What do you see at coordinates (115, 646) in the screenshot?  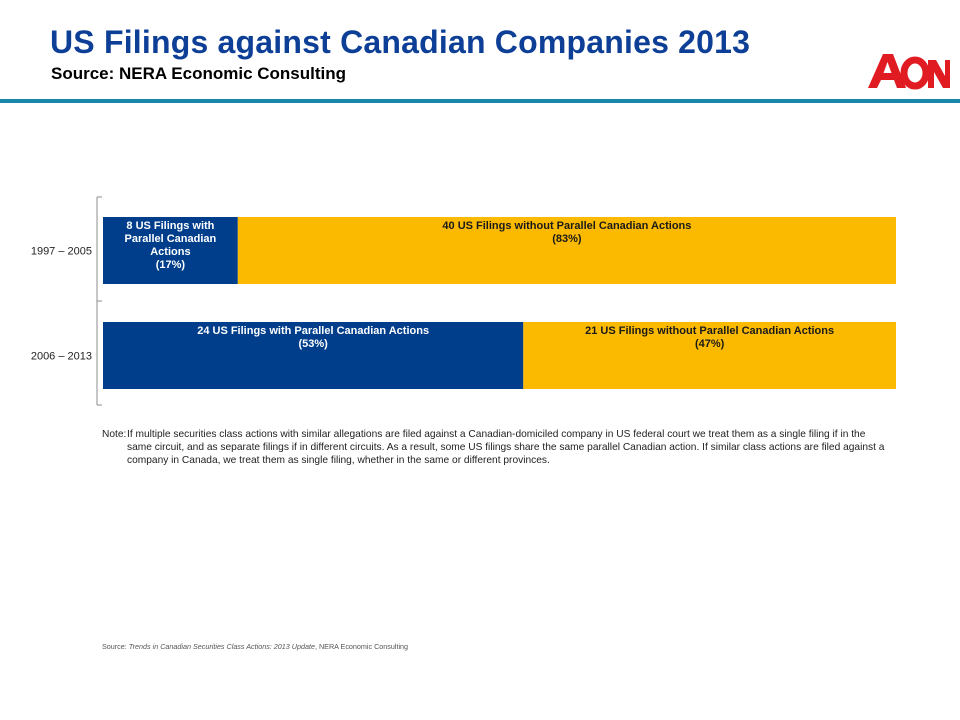 I see `source-prefix: Source:` at bounding box center [115, 646].